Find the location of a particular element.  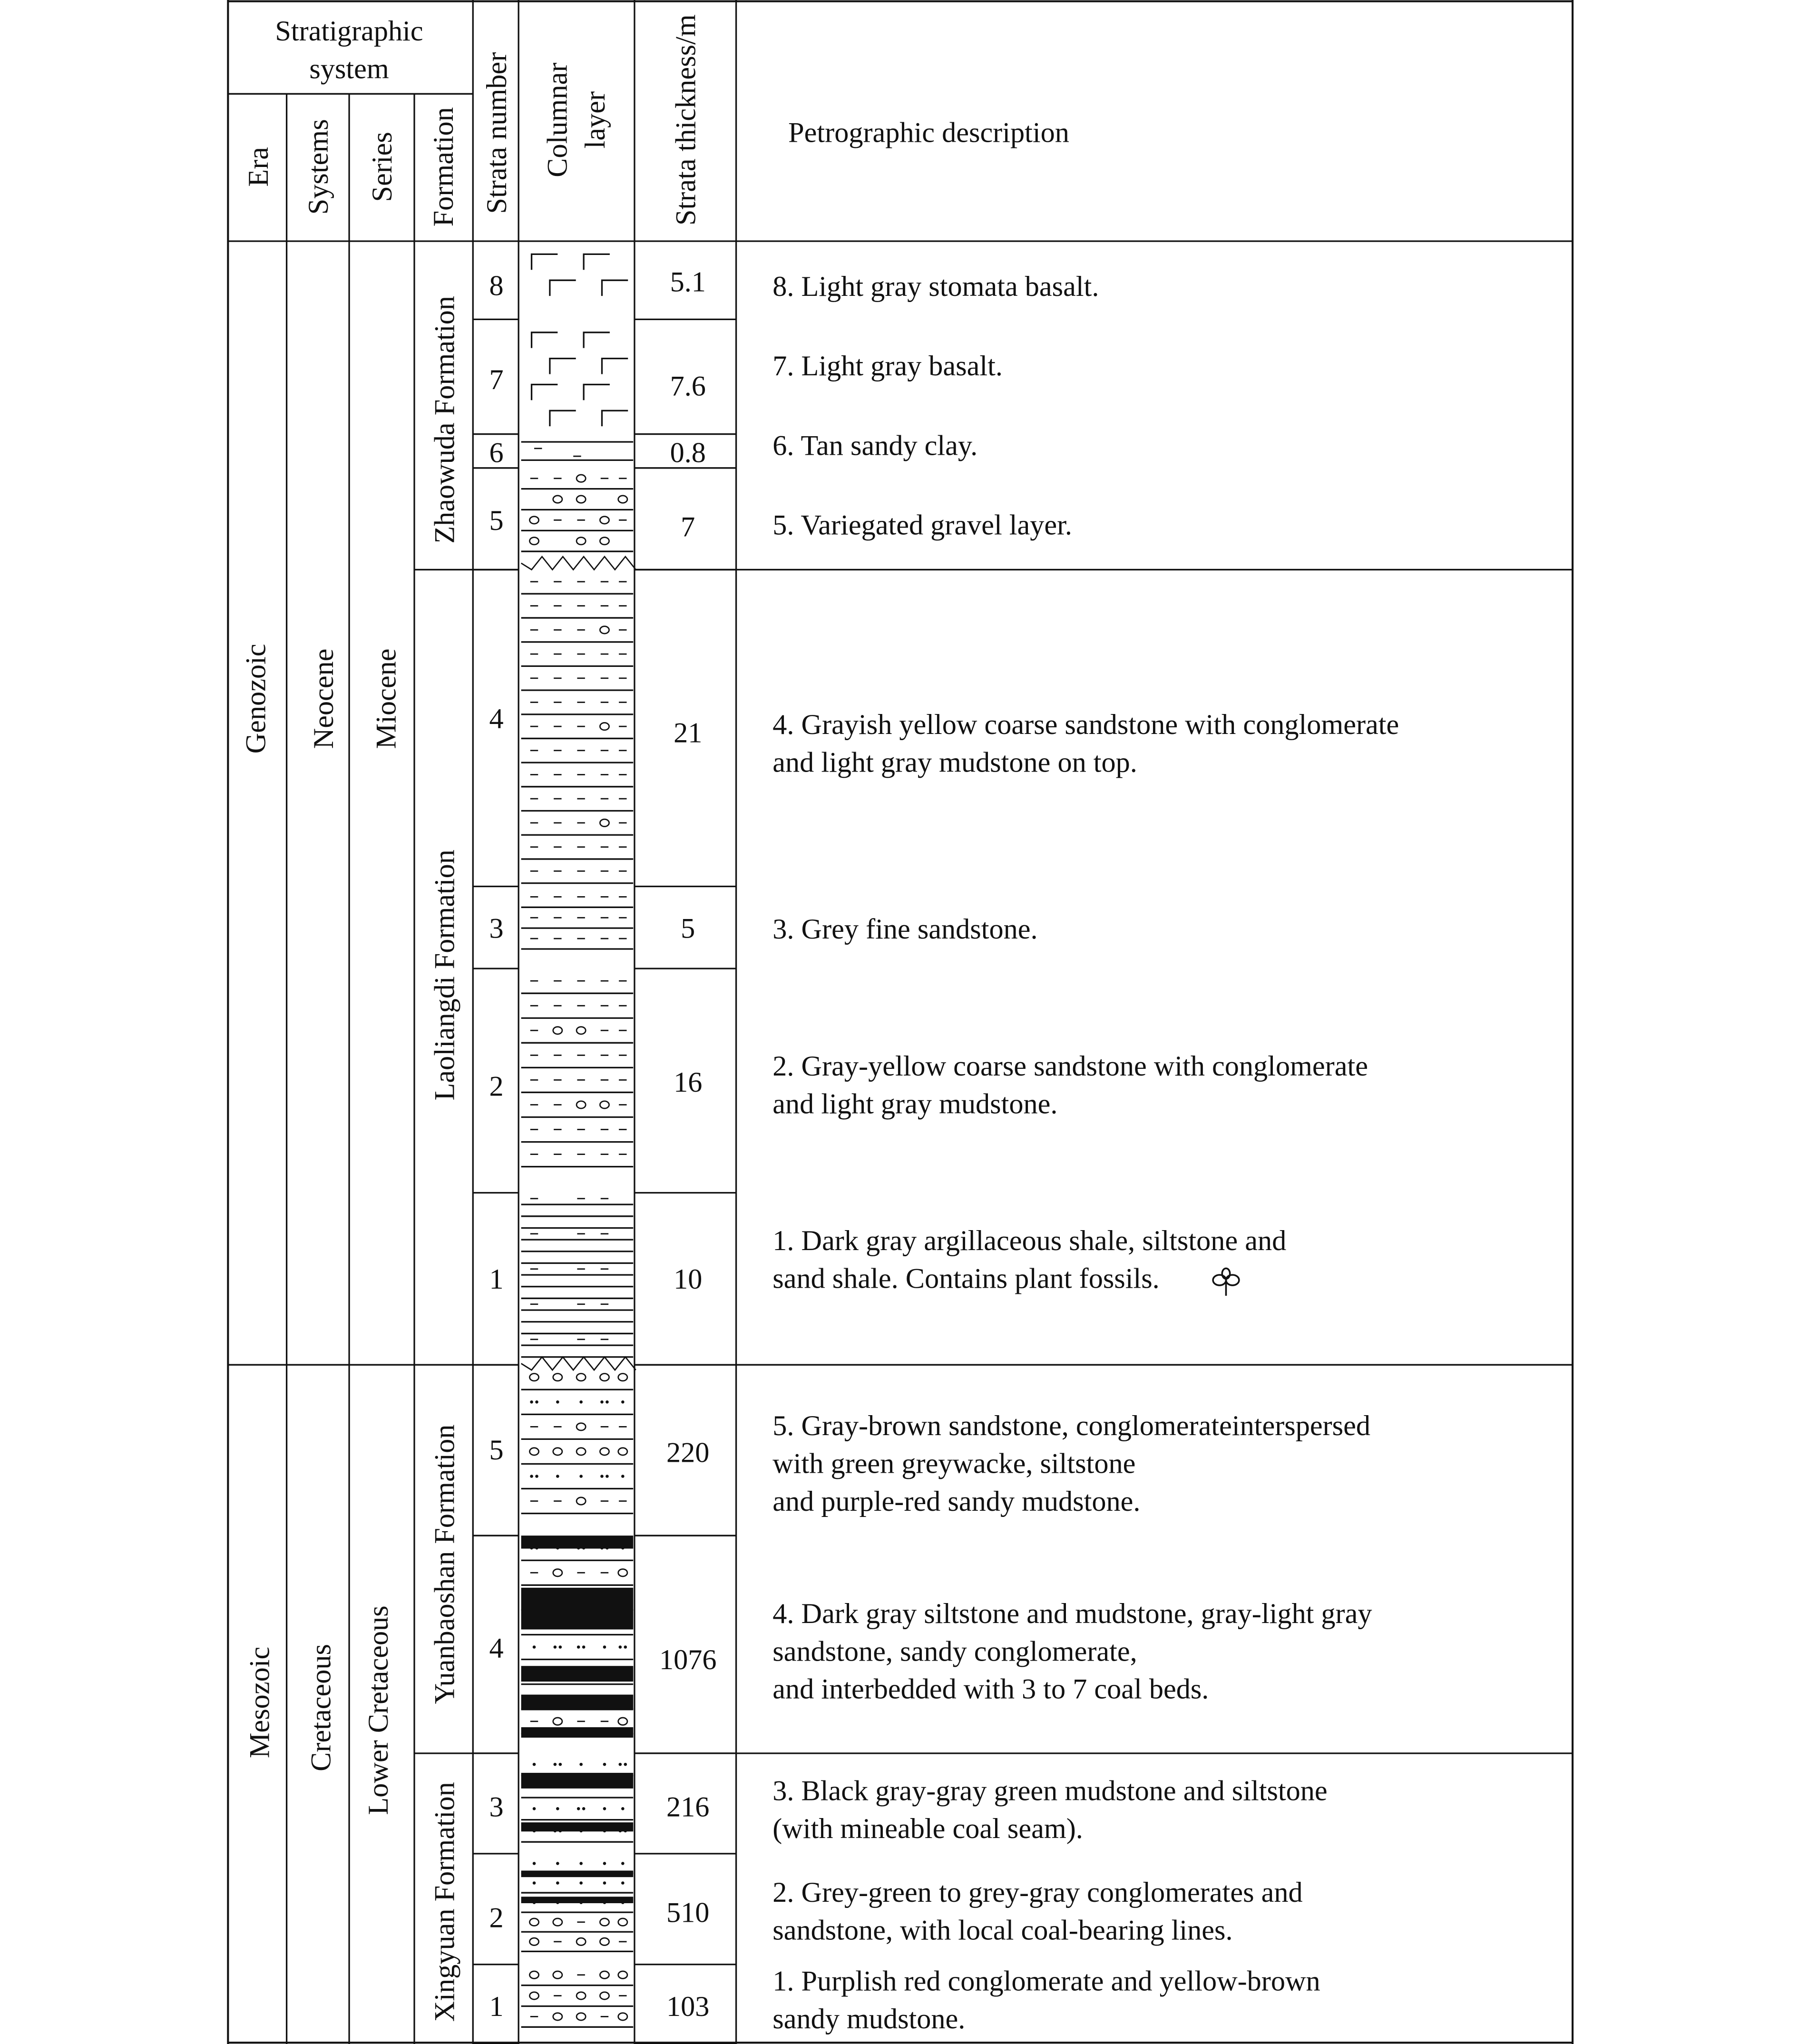

strata-thickness: 1076 is located at coordinates (688, 1660).